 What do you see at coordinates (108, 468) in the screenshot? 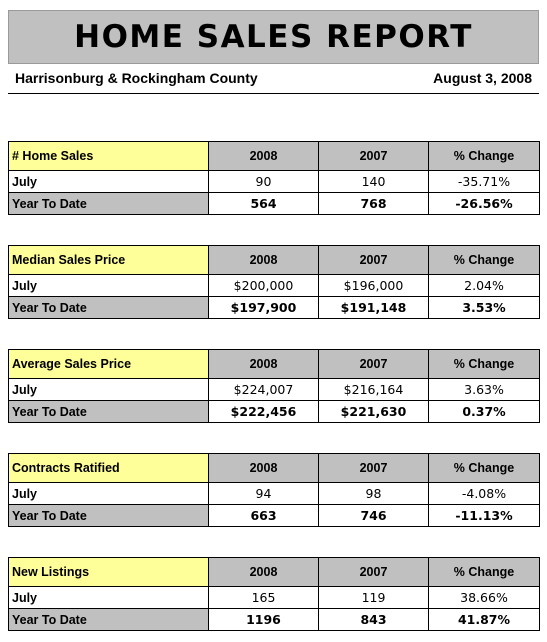
I see `section-title: Contracts Ratified` at bounding box center [108, 468].